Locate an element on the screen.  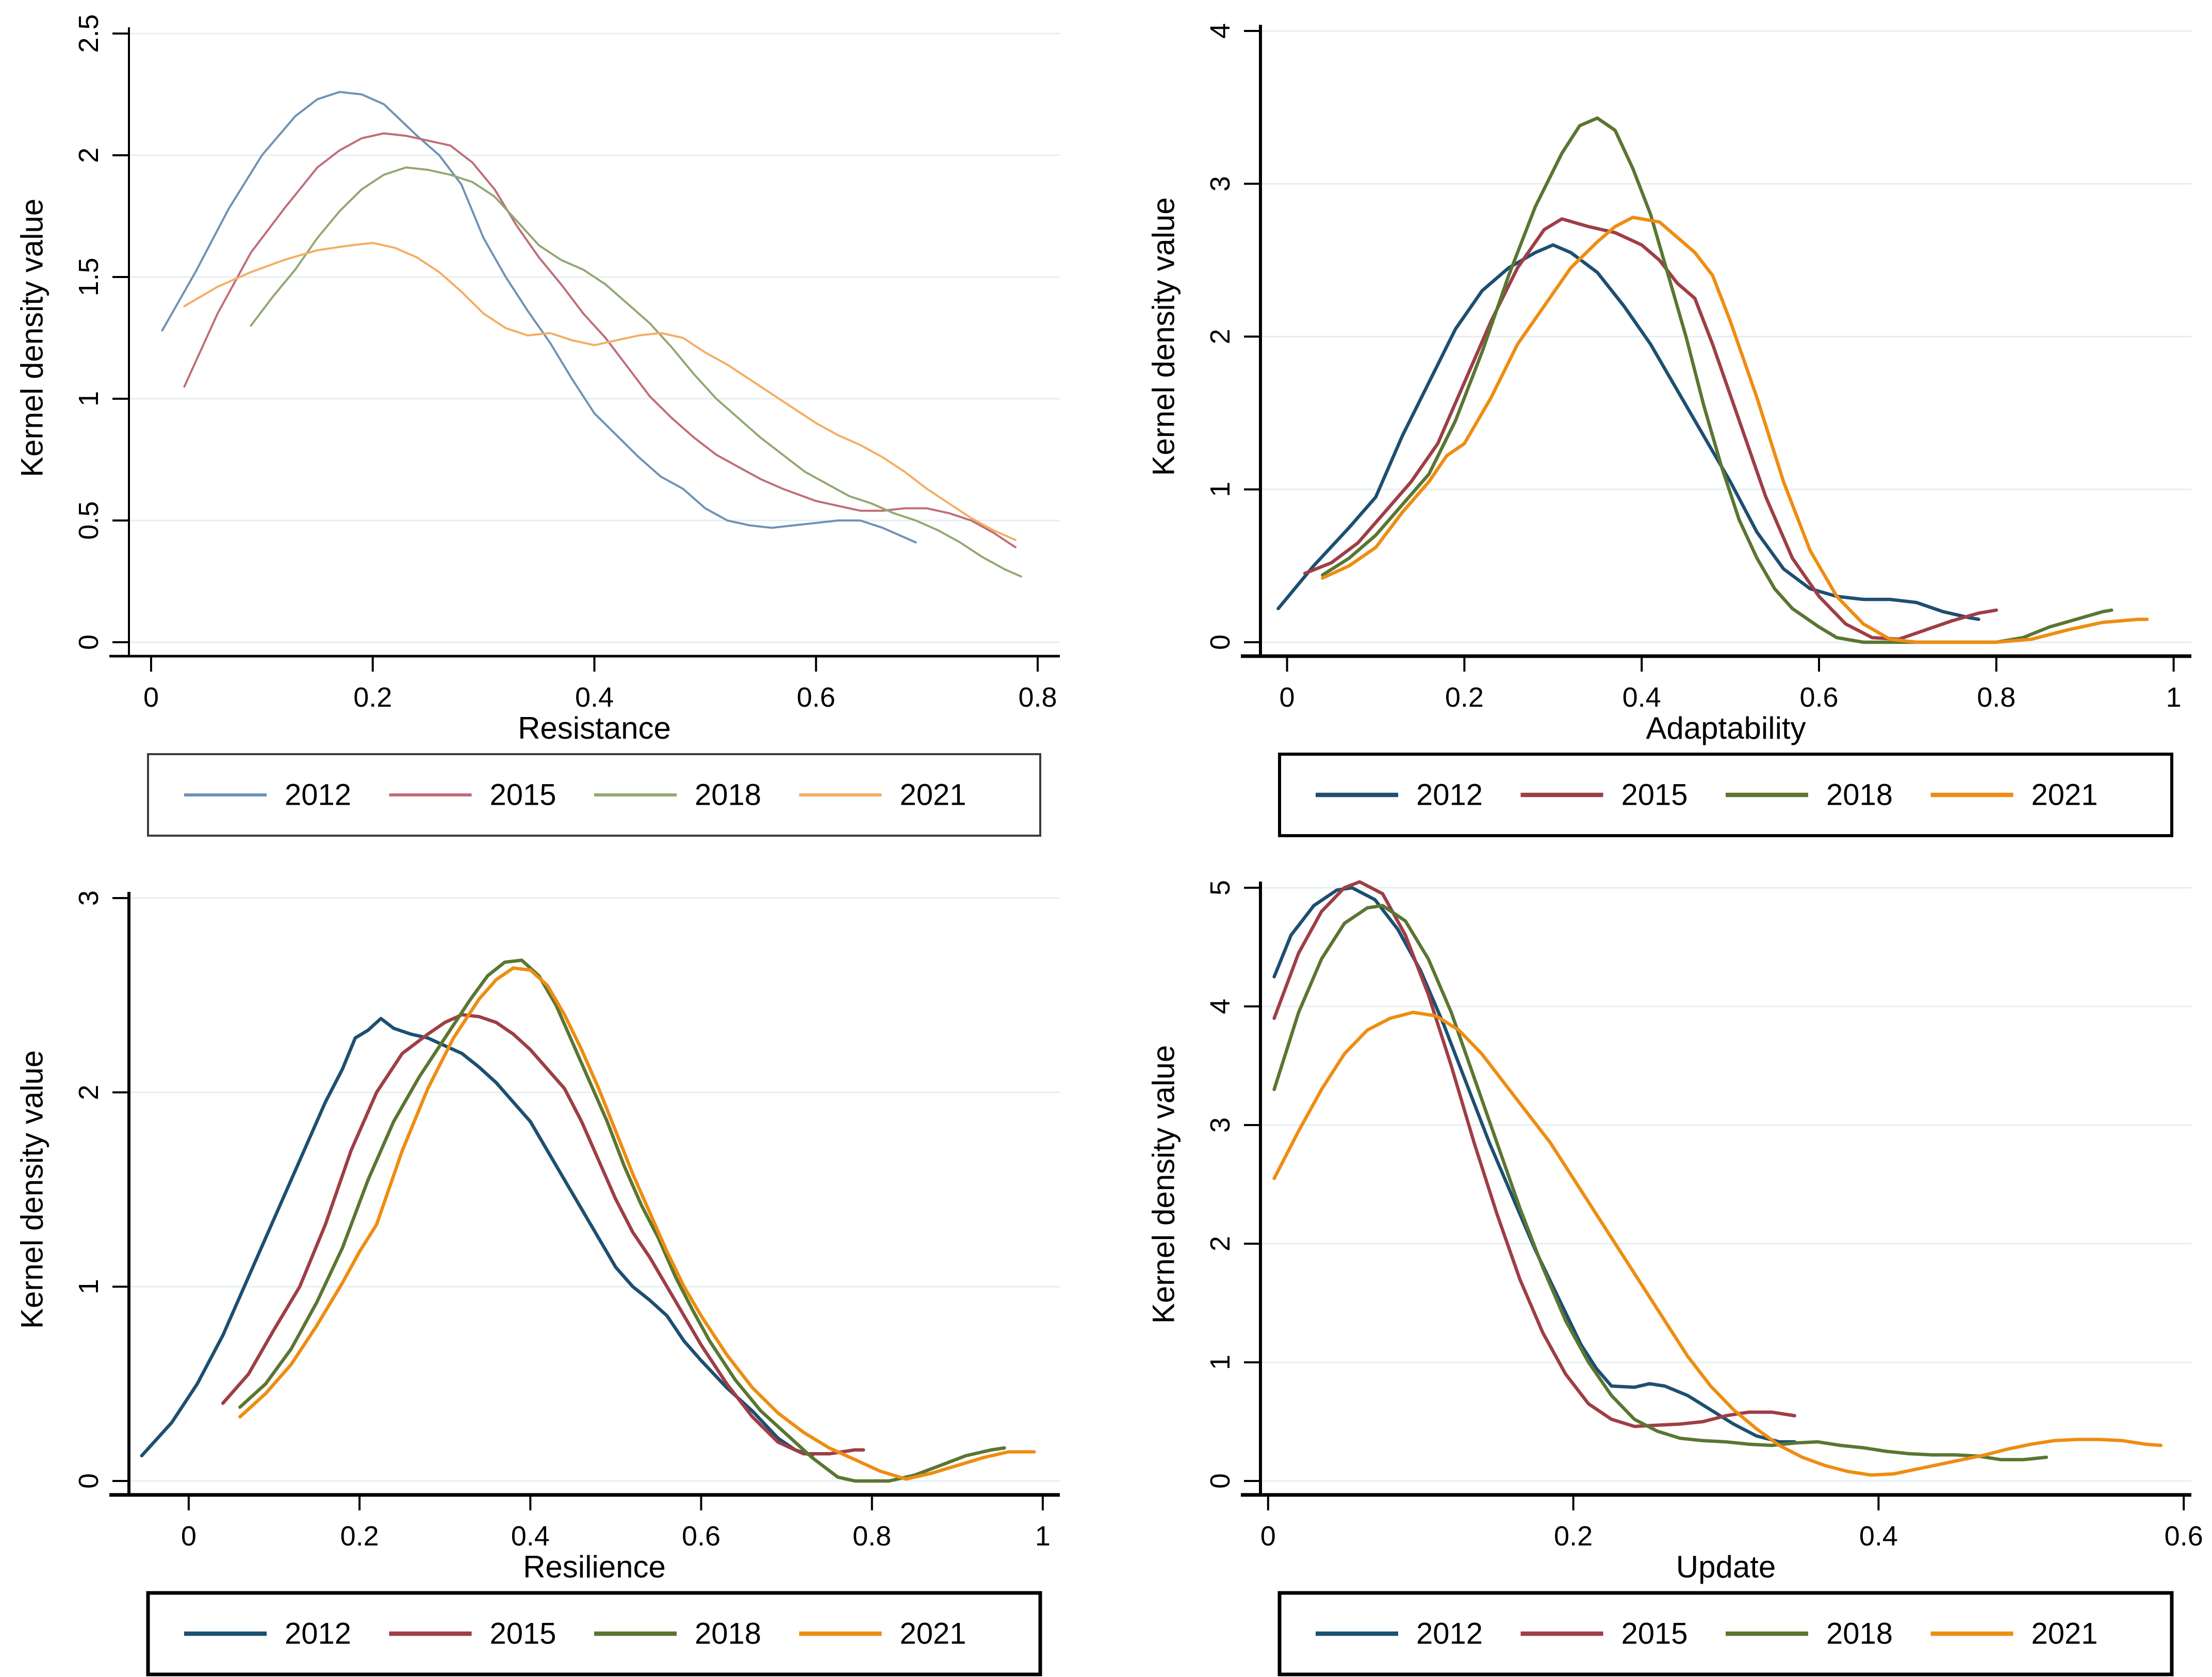
y-tick-label: 0.5 is located at coordinates (88, 521).